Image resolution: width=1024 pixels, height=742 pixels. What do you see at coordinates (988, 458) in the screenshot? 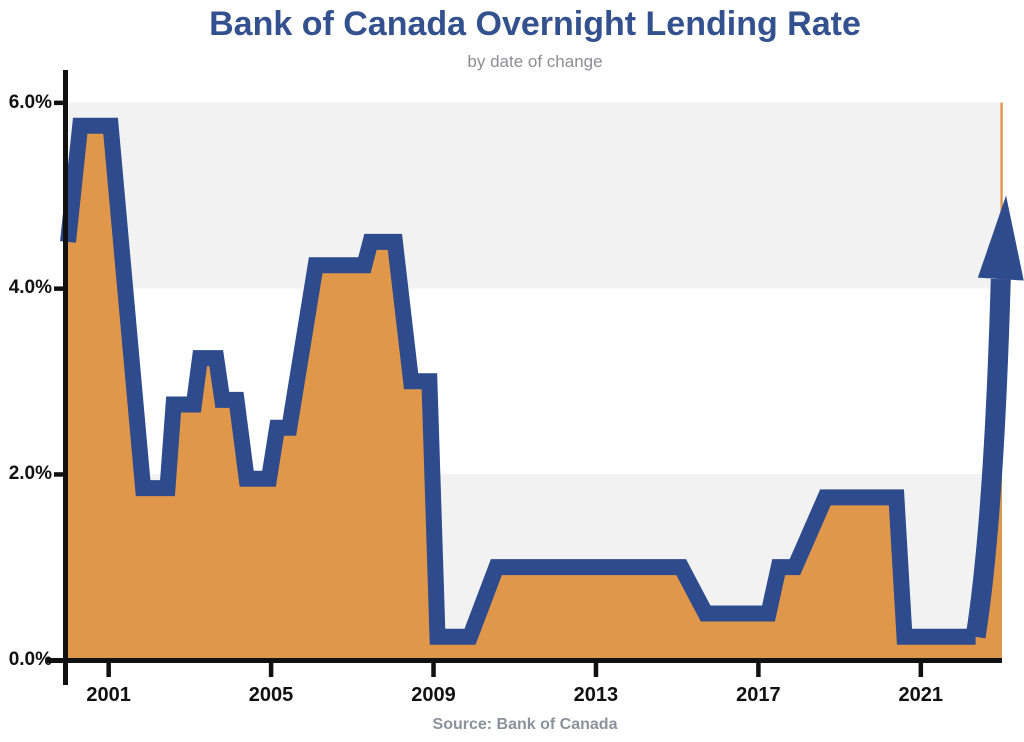
I see `trend-arrow-shaft` at bounding box center [988, 458].